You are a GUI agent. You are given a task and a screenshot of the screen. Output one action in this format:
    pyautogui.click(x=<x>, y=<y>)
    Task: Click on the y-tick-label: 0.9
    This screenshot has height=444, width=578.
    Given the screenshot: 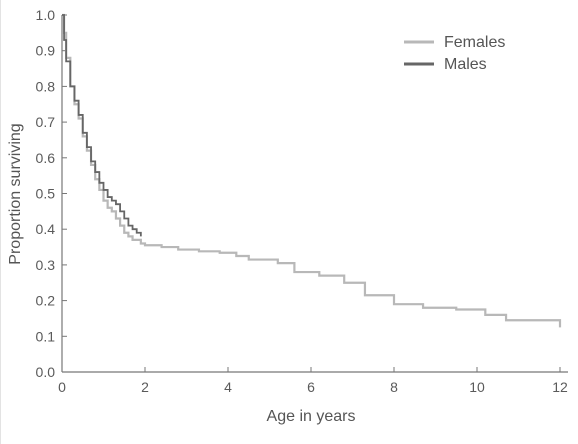 What is the action you would take?
    pyautogui.click(x=46, y=51)
    